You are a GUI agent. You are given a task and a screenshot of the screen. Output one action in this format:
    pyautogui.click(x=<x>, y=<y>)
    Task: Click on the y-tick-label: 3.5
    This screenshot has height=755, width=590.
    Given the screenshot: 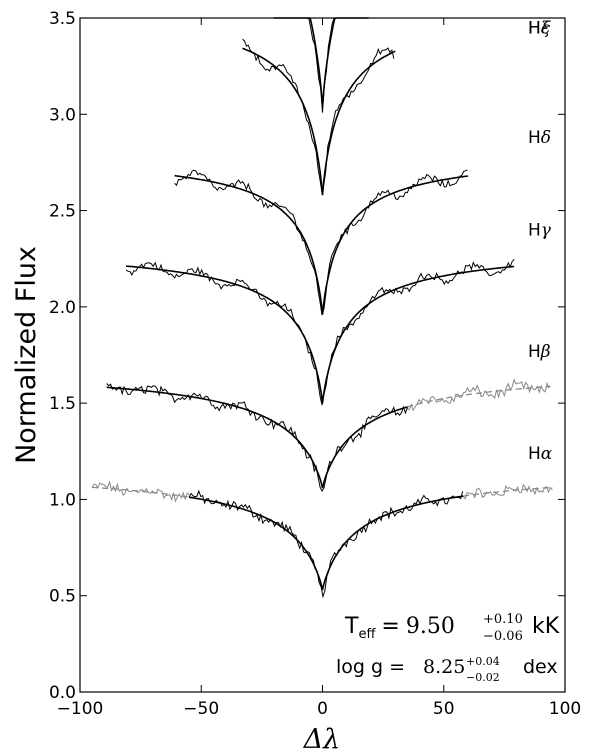 What is the action you would take?
    pyautogui.click(x=62, y=19)
    